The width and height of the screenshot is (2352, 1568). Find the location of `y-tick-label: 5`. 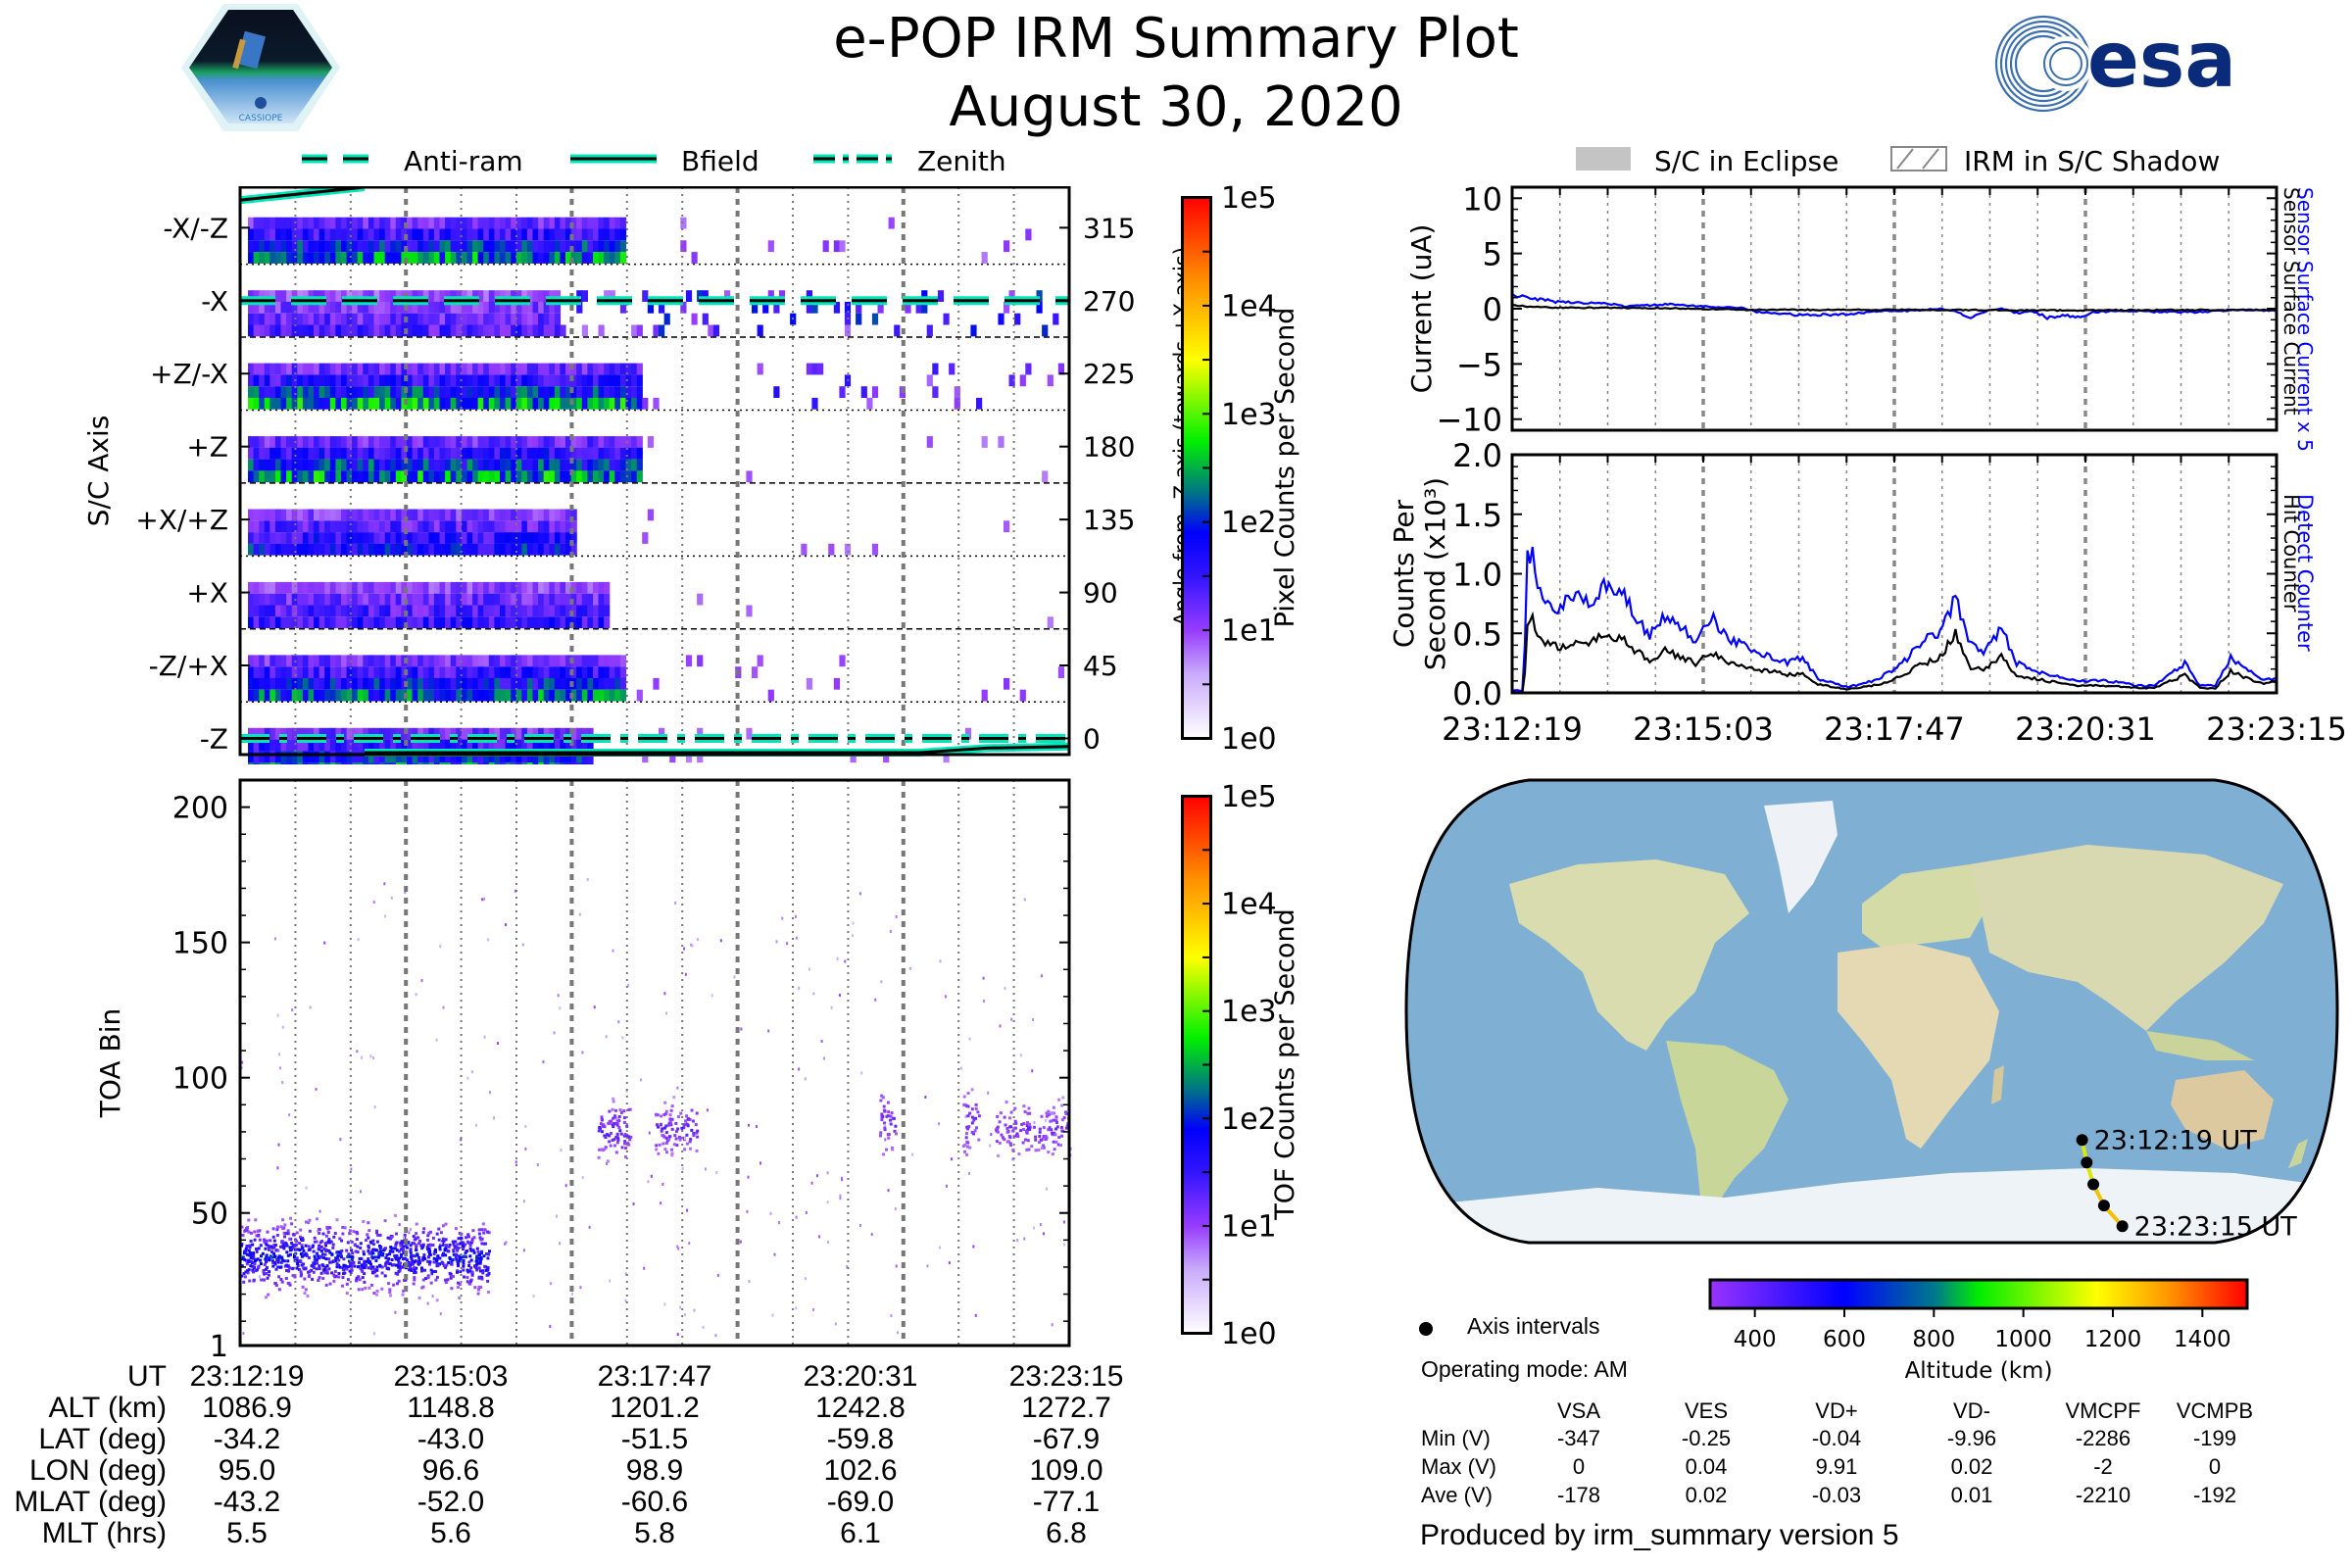

y-tick-label: 5 is located at coordinates (1492, 254).